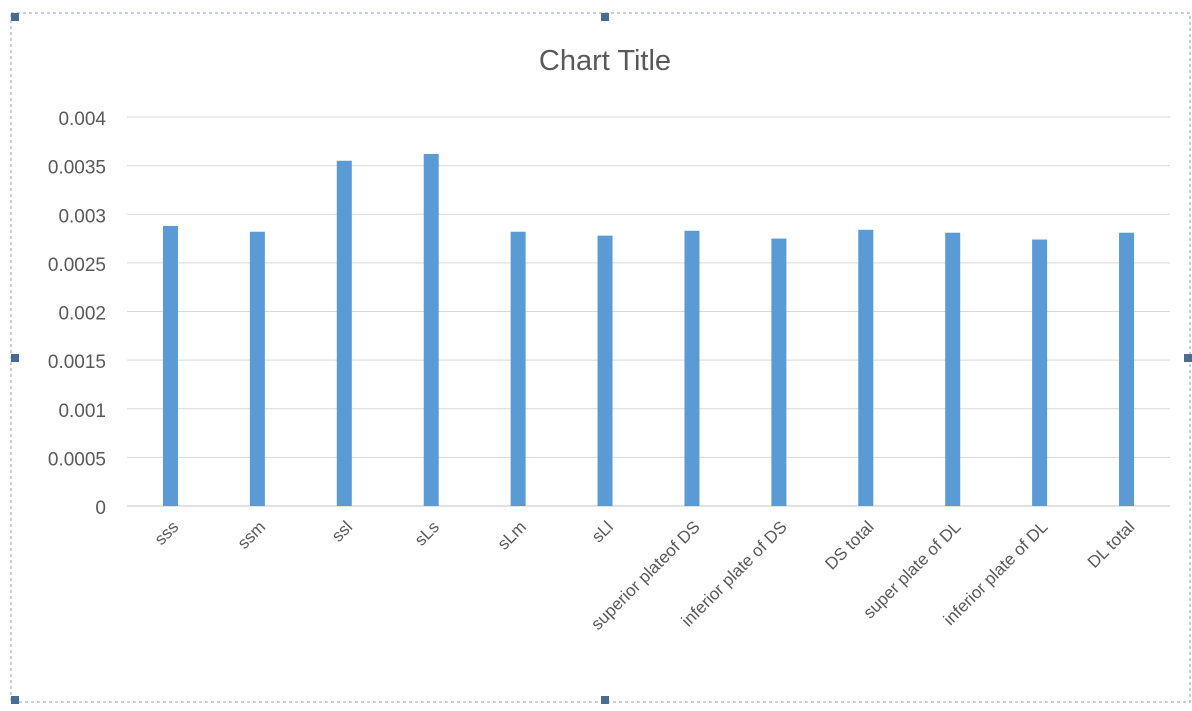 The image size is (1192, 711). What do you see at coordinates (605, 61) in the screenshot?
I see `chart-title: Chart Title` at bounding box center [605, 61].